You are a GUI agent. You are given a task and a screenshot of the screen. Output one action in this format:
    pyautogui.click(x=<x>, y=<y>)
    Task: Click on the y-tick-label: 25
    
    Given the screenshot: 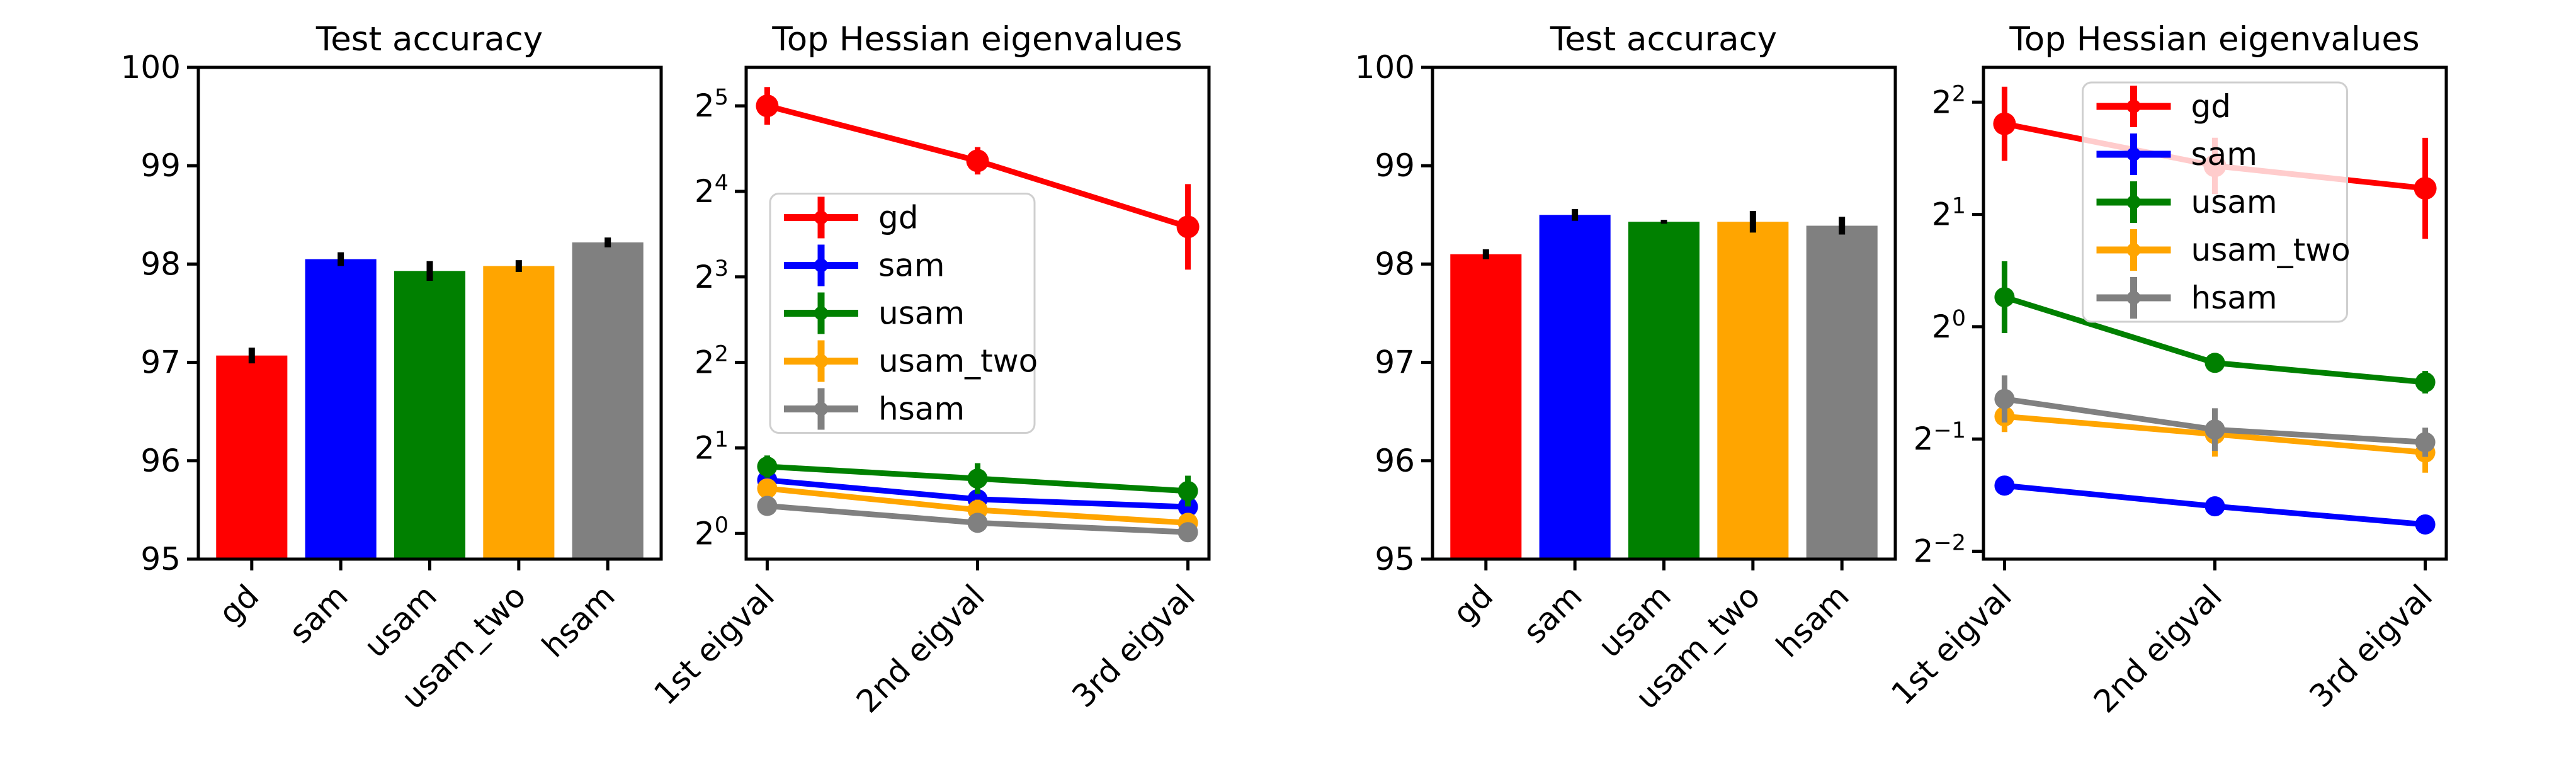 What is the action you would take?
    pyautogui.click(x=712, y=104)
    